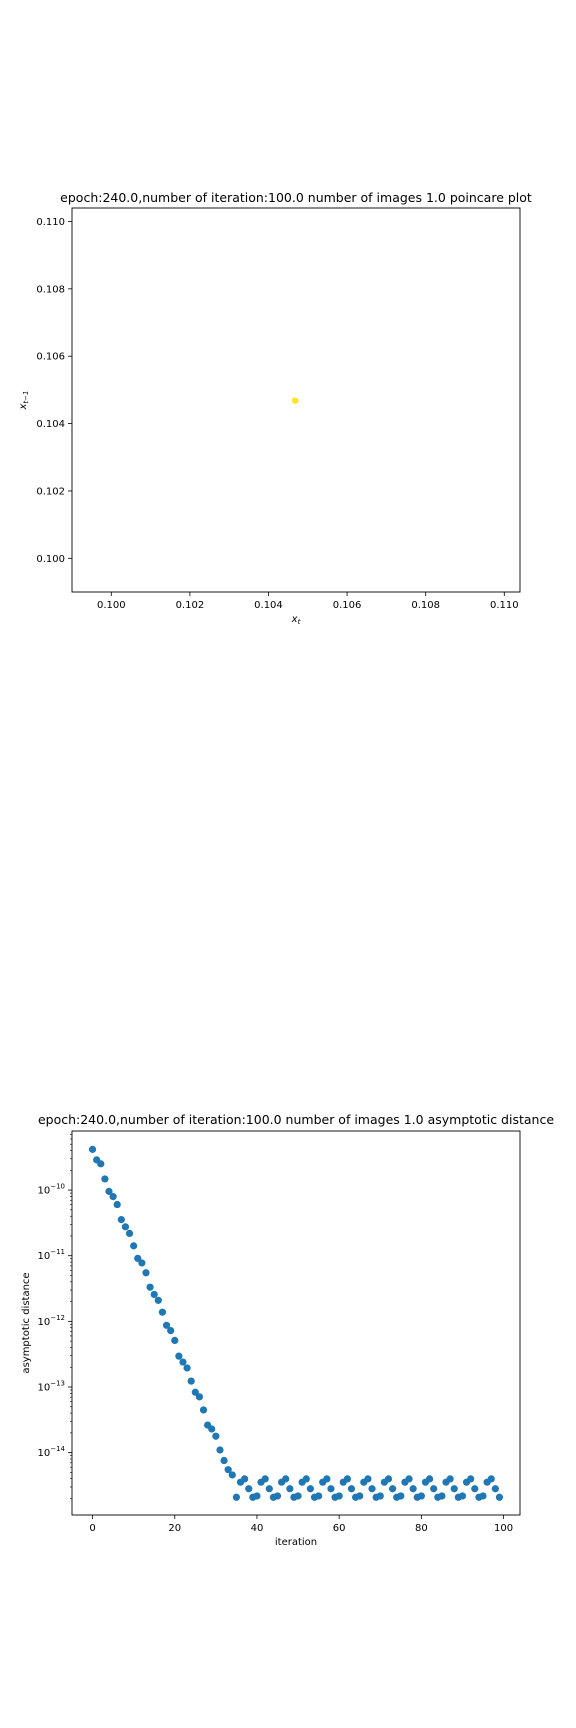 This screenshot has width=576, height=1728. What do you see at coordinates (339, 1528) in the screenshot?
I see `x-tick-label: 60` at bounding box center [339, 1528].